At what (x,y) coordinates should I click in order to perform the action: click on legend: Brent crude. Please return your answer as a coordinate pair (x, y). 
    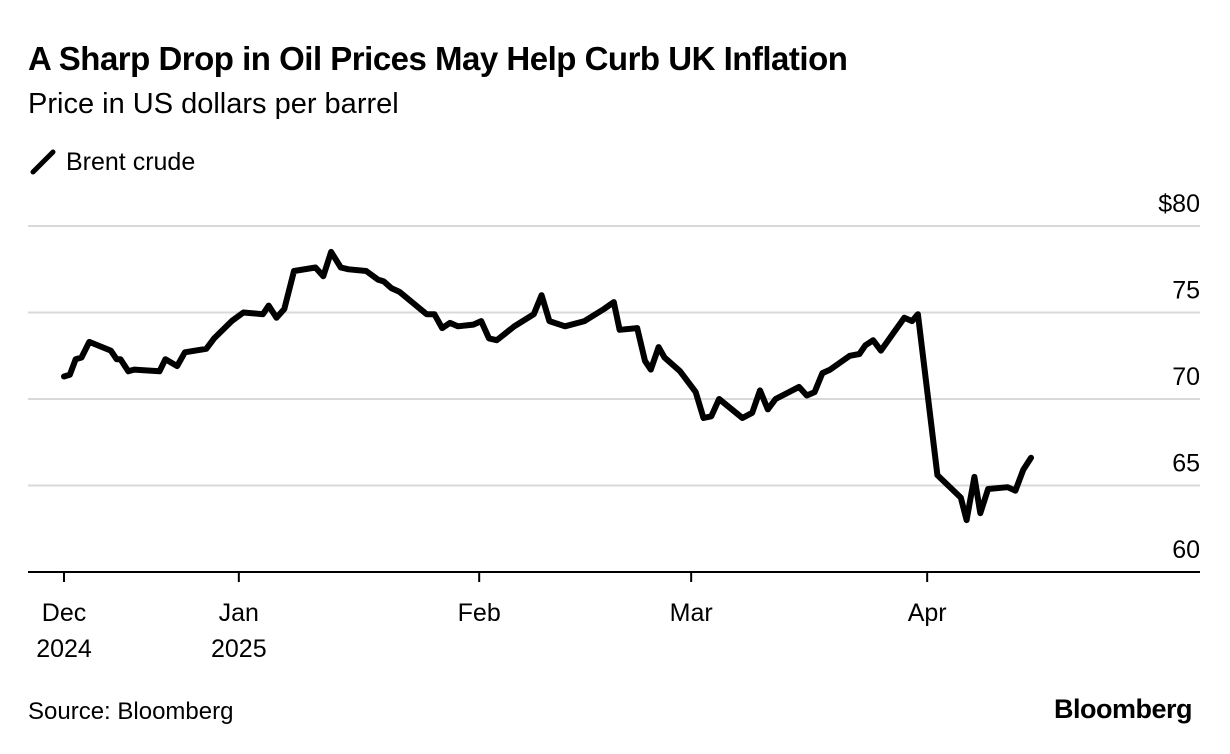
    Looking at the image, I should click on (112, 162).